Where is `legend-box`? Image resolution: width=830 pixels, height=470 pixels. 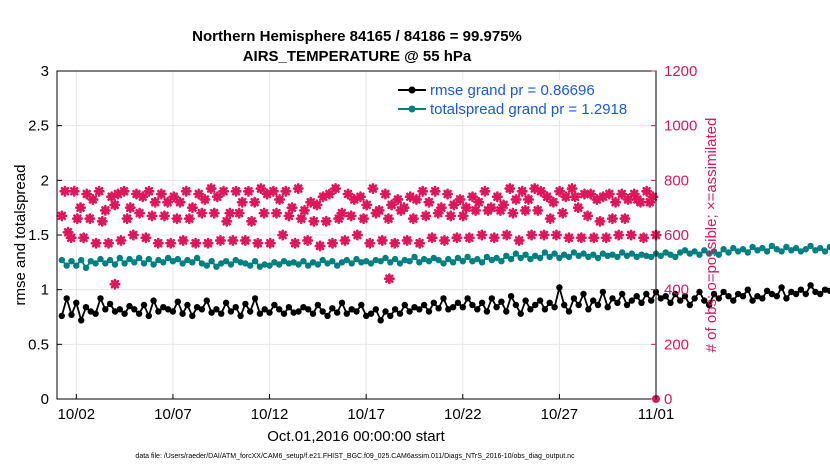
legend-box is located at coordinates (523, 100).